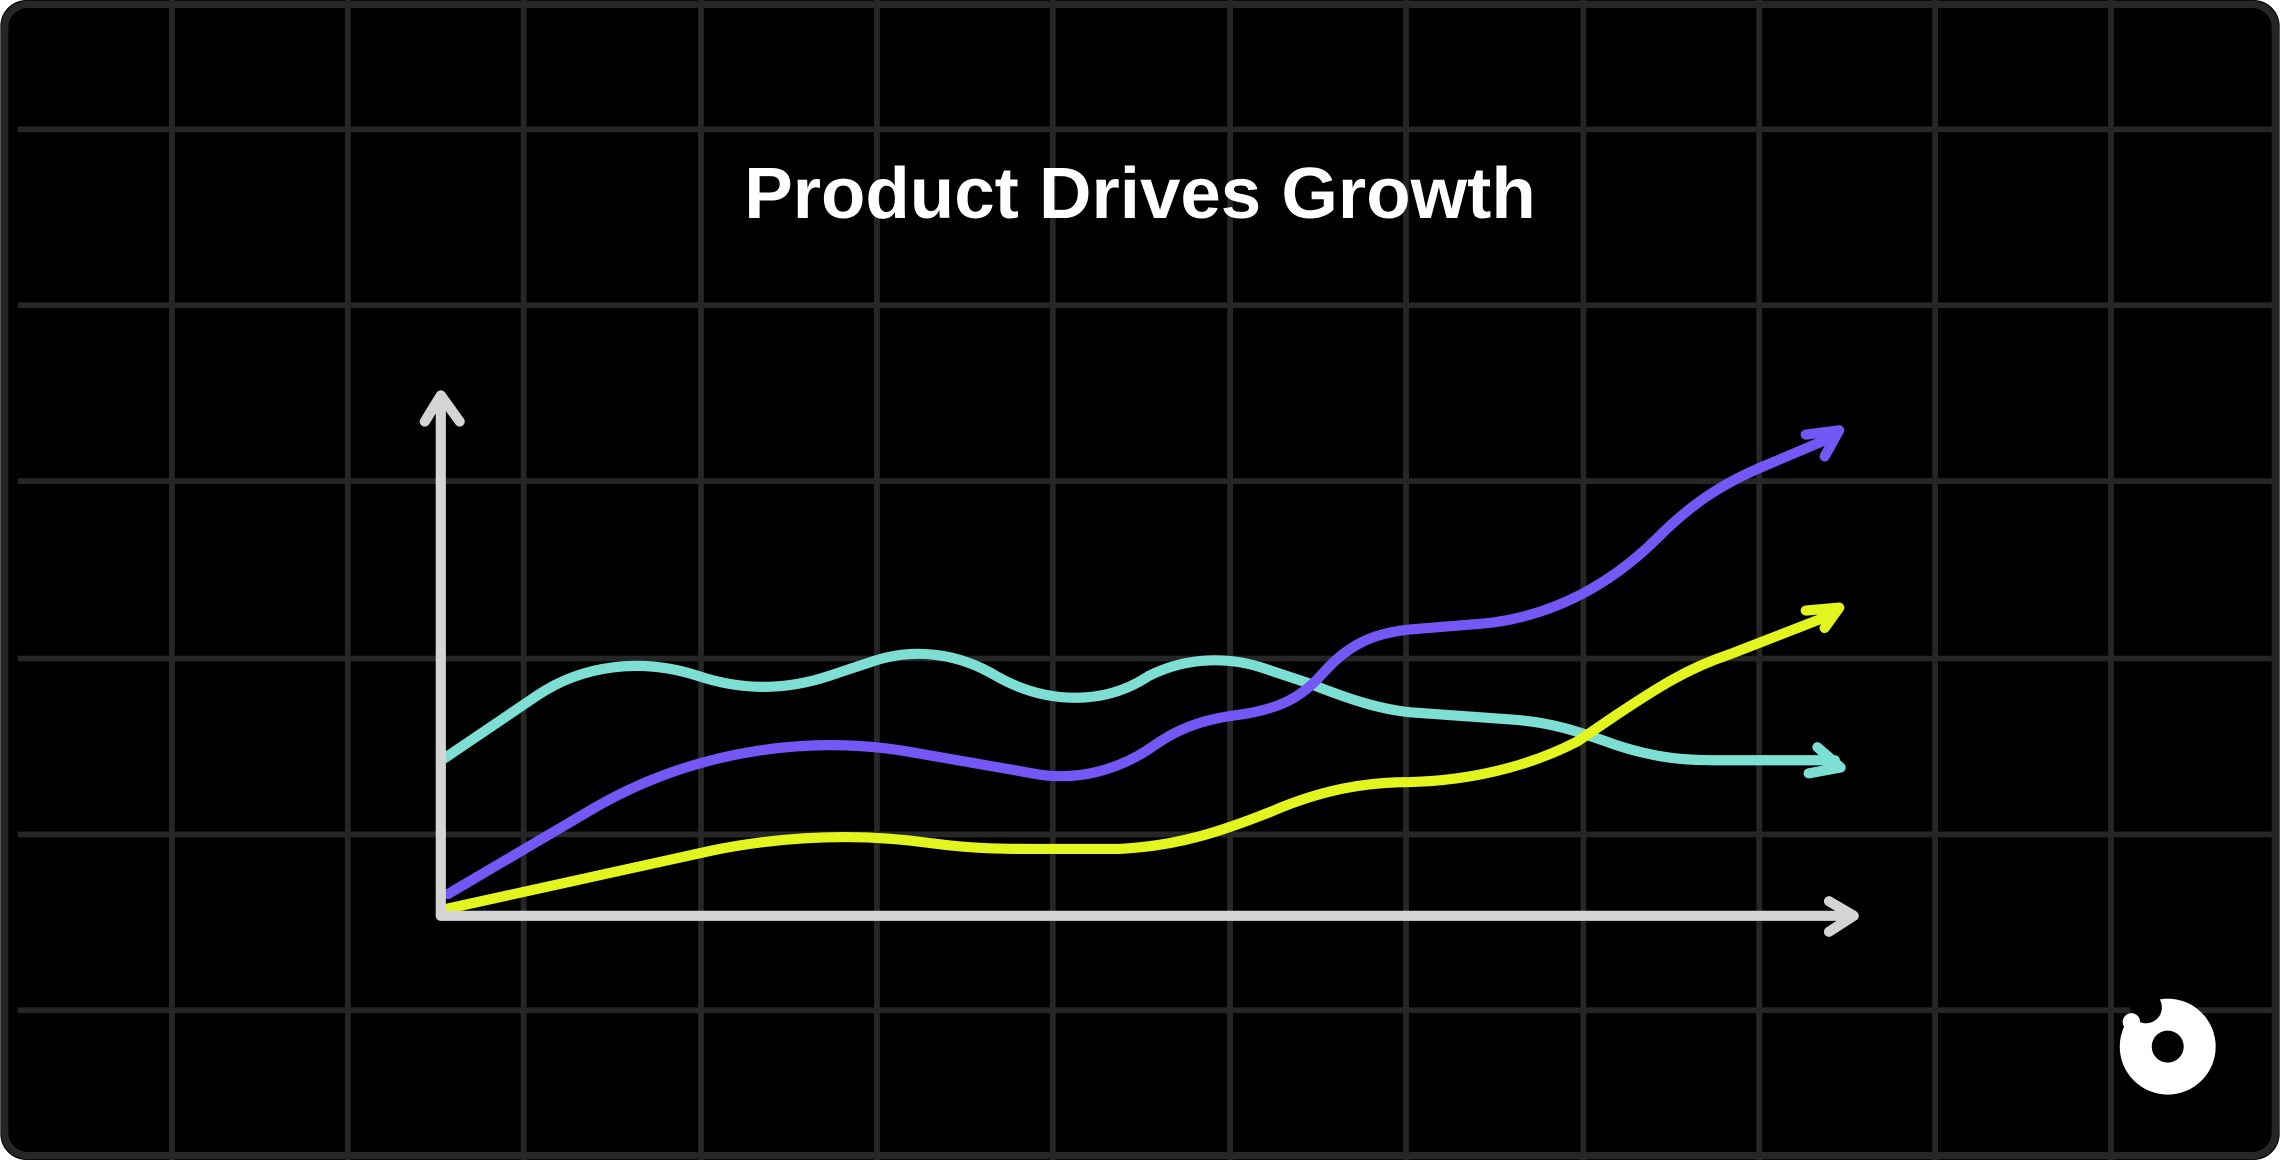 The image size is (2280, 1160). I want to click on x-axis, so click(1147, 916).